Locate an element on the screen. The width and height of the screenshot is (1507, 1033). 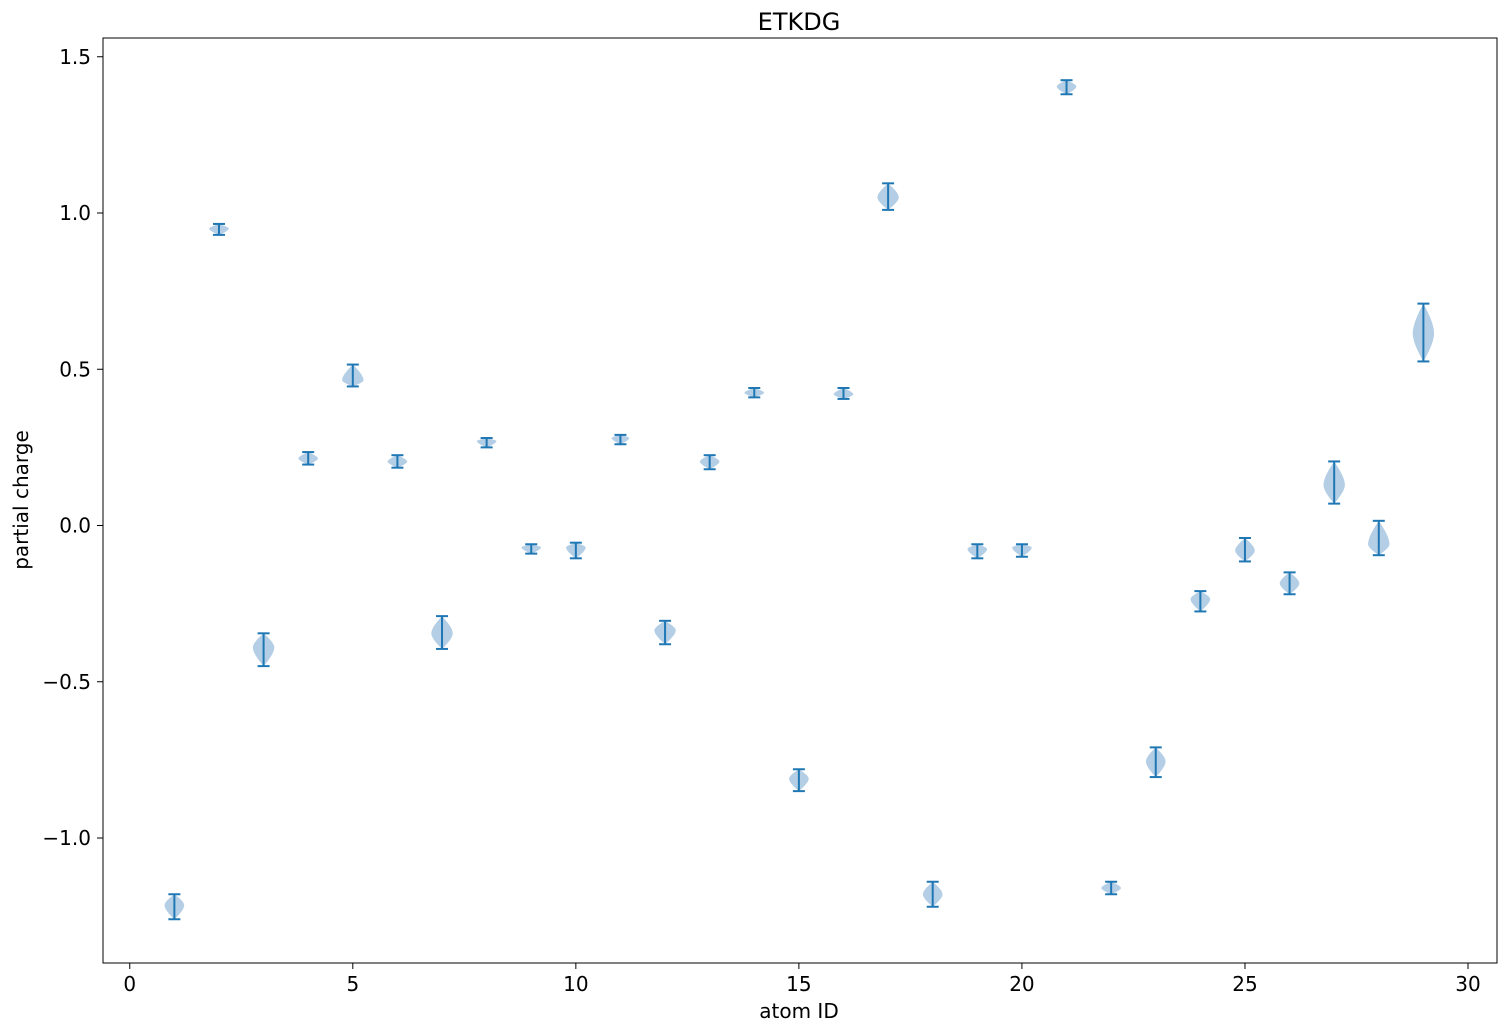
x-tick-label: 15 is located at coordinates (798, 984).